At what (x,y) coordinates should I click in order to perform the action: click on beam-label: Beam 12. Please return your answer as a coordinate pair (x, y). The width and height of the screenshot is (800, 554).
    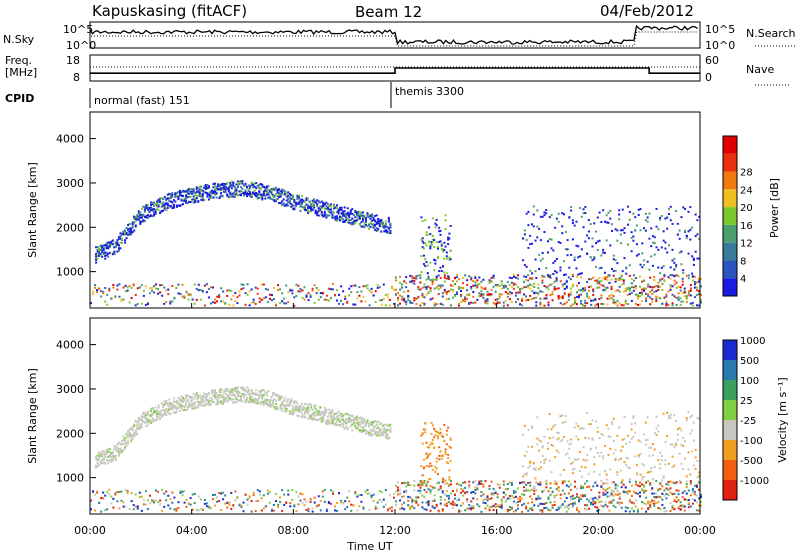
    Looking at the image, I should click on (388, 12).